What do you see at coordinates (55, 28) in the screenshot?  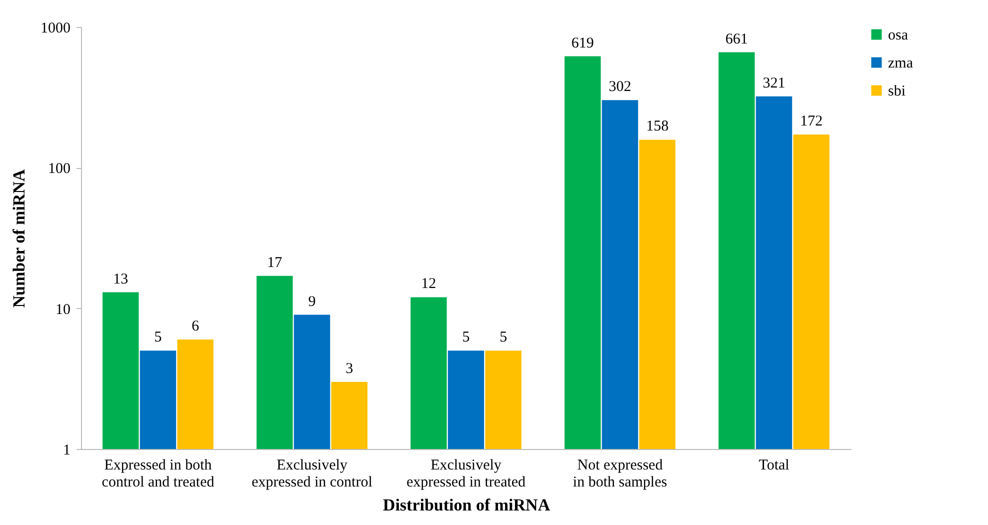 I see `y-tick-label: 1000` at bounding box center [55, 28].